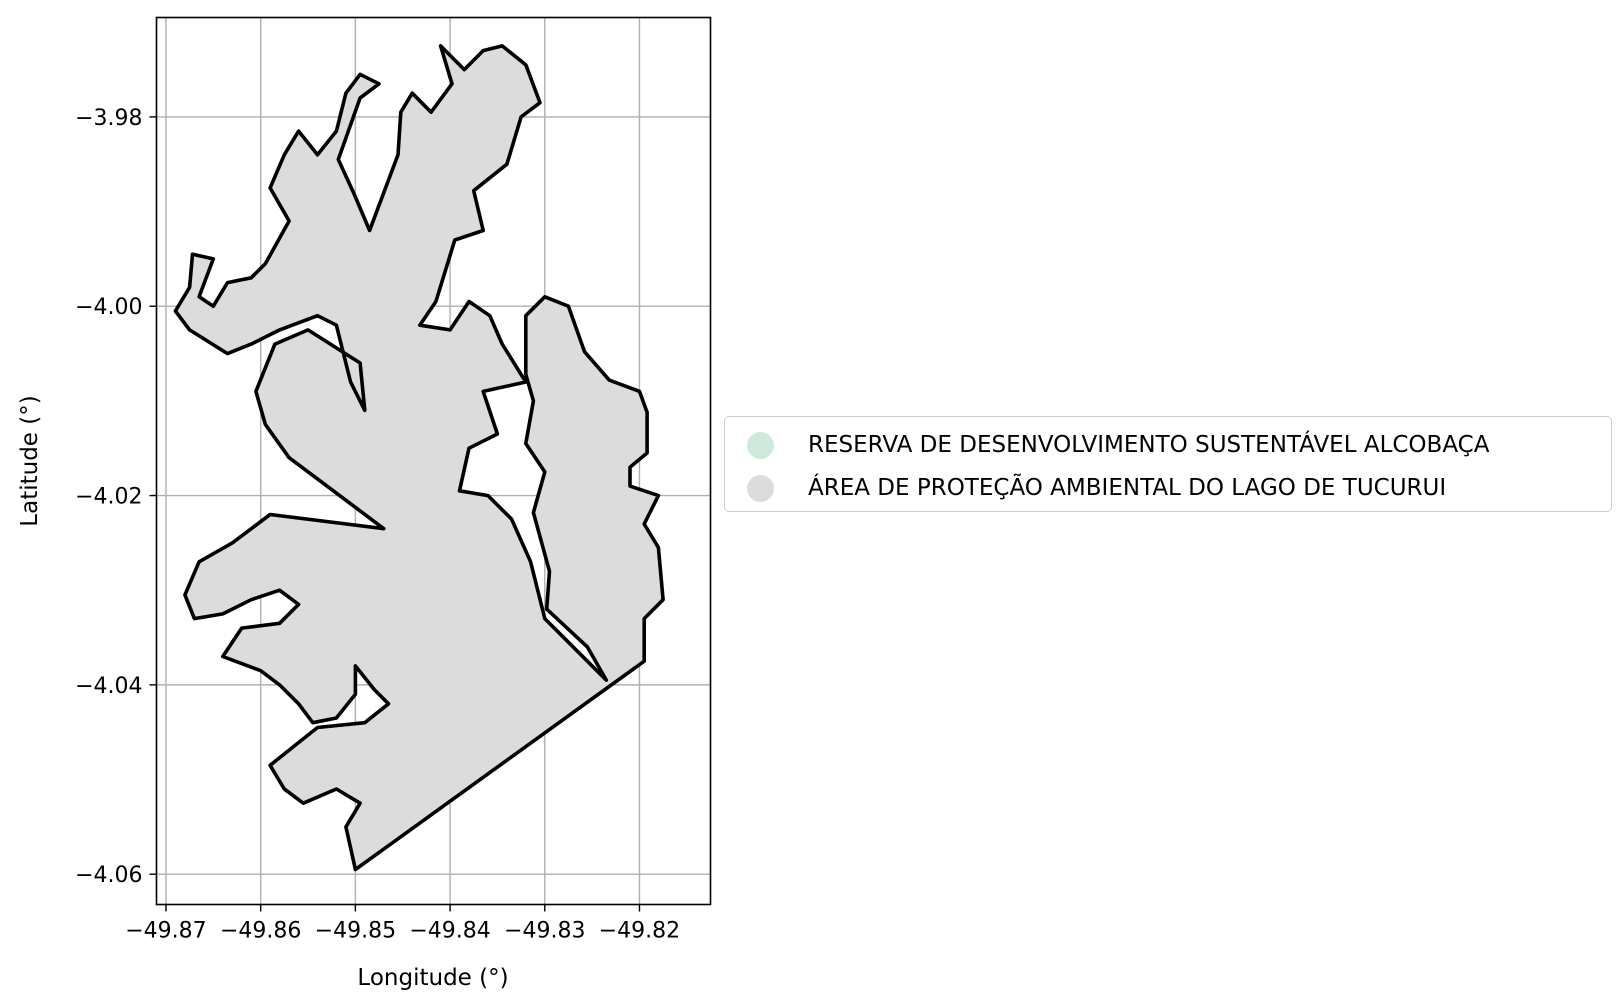  I want to click on x-tick-label-5: −49.82, so click(639, 931).